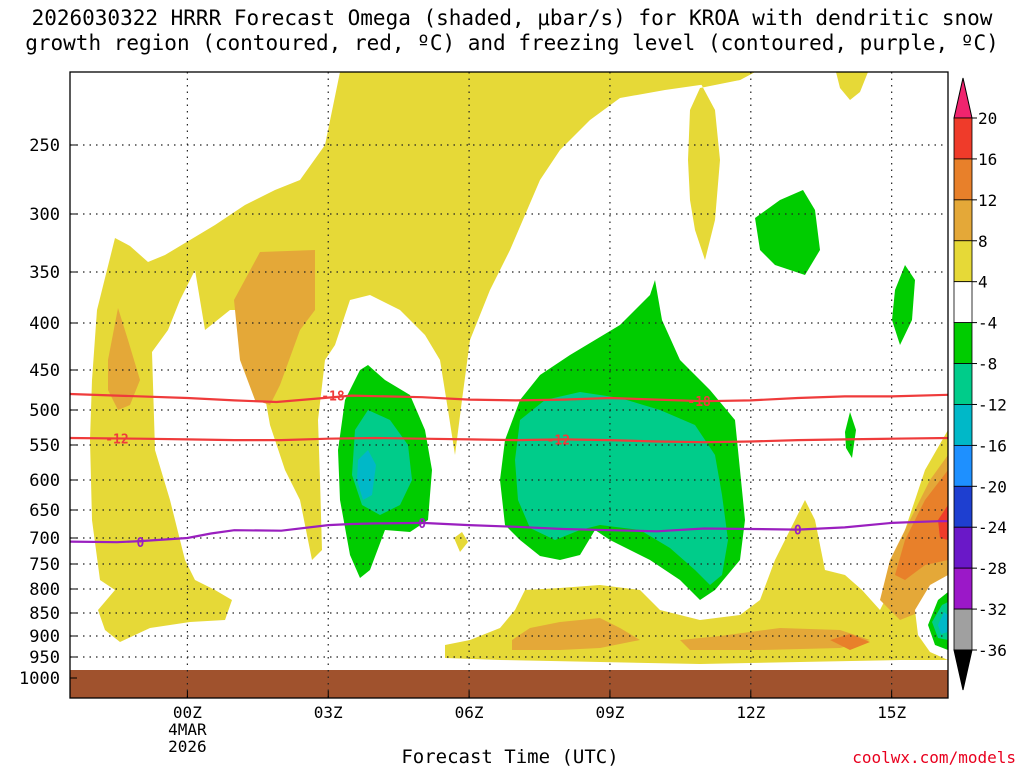 The height and width of the screenshot is (768, 1024). I want to click on colorbar-label--12: -12, so click(992, 404).